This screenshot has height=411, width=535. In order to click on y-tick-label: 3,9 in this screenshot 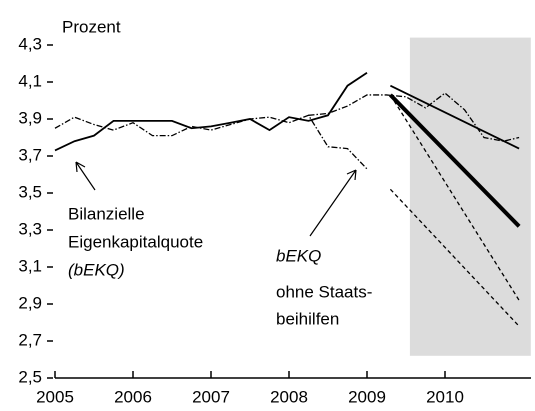, I will do `click(30, 117)`.